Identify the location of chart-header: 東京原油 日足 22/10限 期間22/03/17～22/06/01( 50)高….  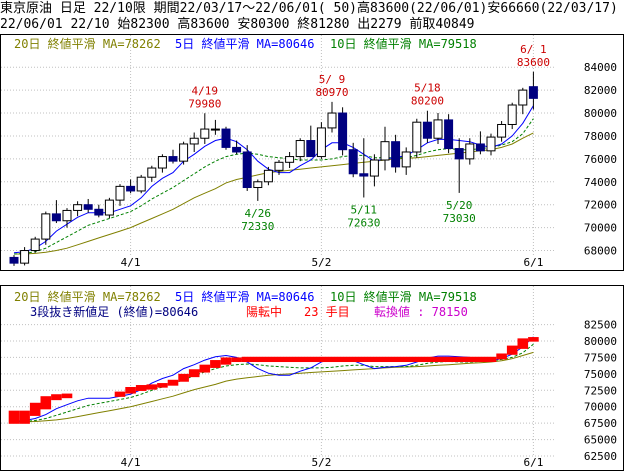
(312, 17).